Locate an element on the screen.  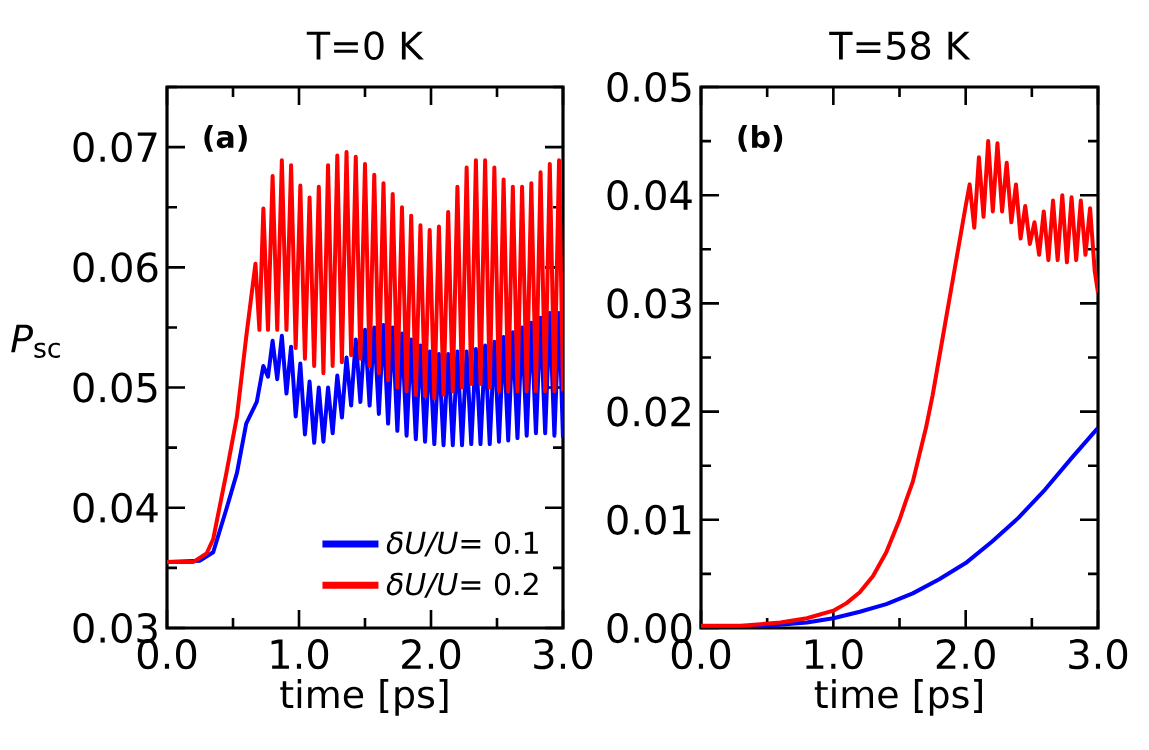
y-axis-title: P$_{sc}$ is located at coordinates (35, 341).